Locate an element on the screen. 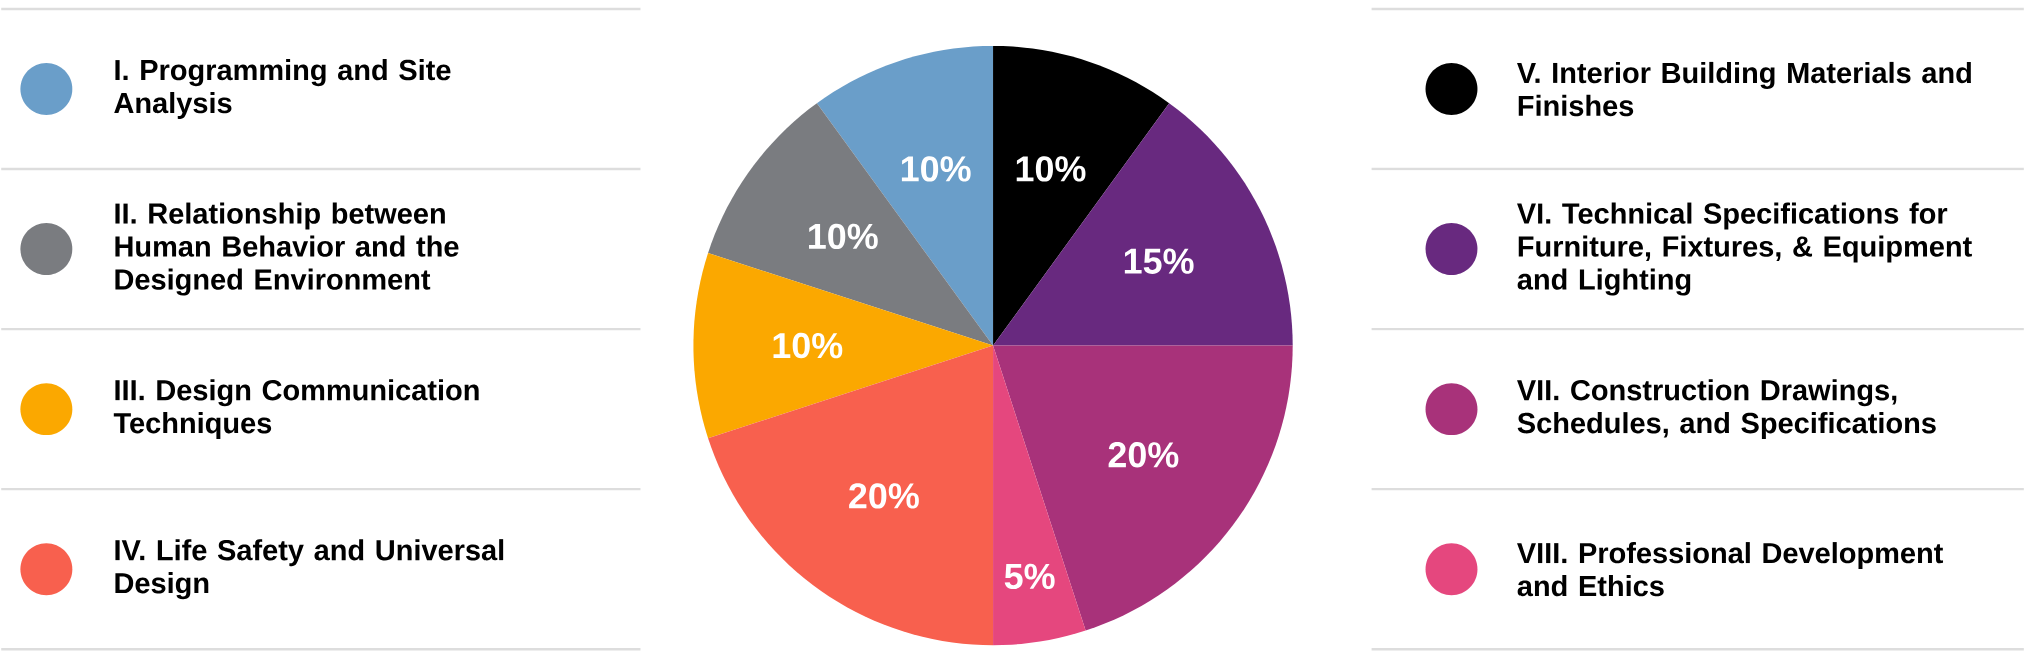 The height and width of the screenshot is (653, 2025). legend-label: V. Interior Building Materials and Finishes is located at coordinates (1744, 89).